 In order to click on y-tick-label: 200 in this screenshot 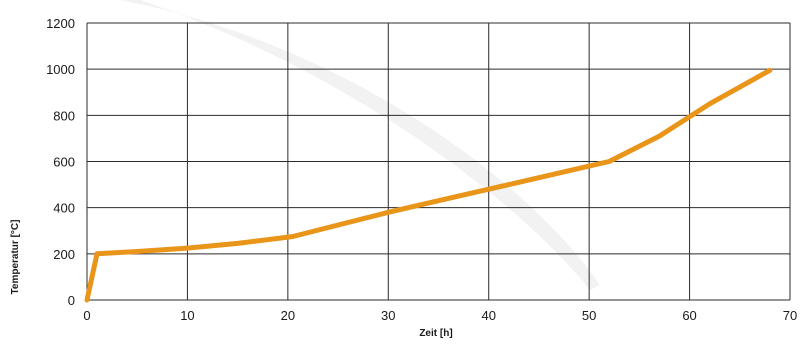, I will do `click(64, 254)`.